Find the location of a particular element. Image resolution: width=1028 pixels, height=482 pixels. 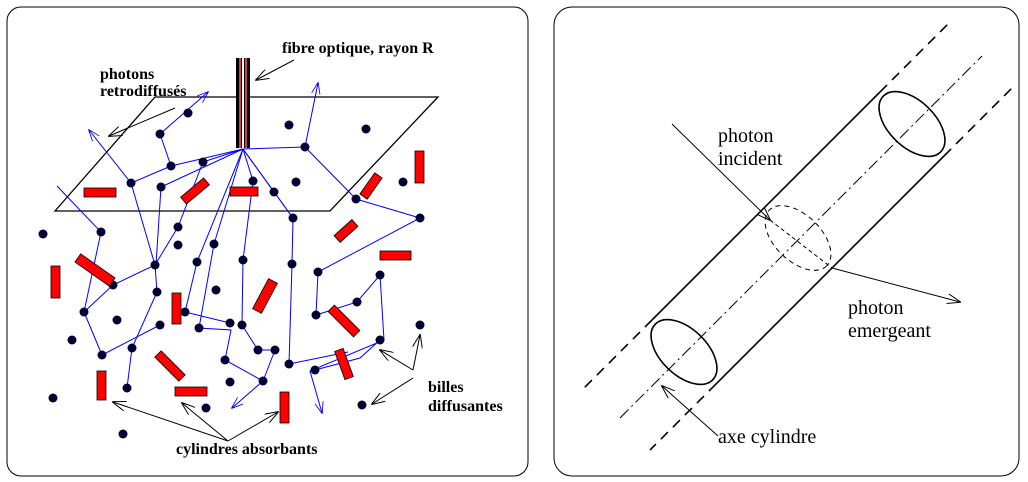

emergent-label-line1: photon is located at coordinates (876, 308).